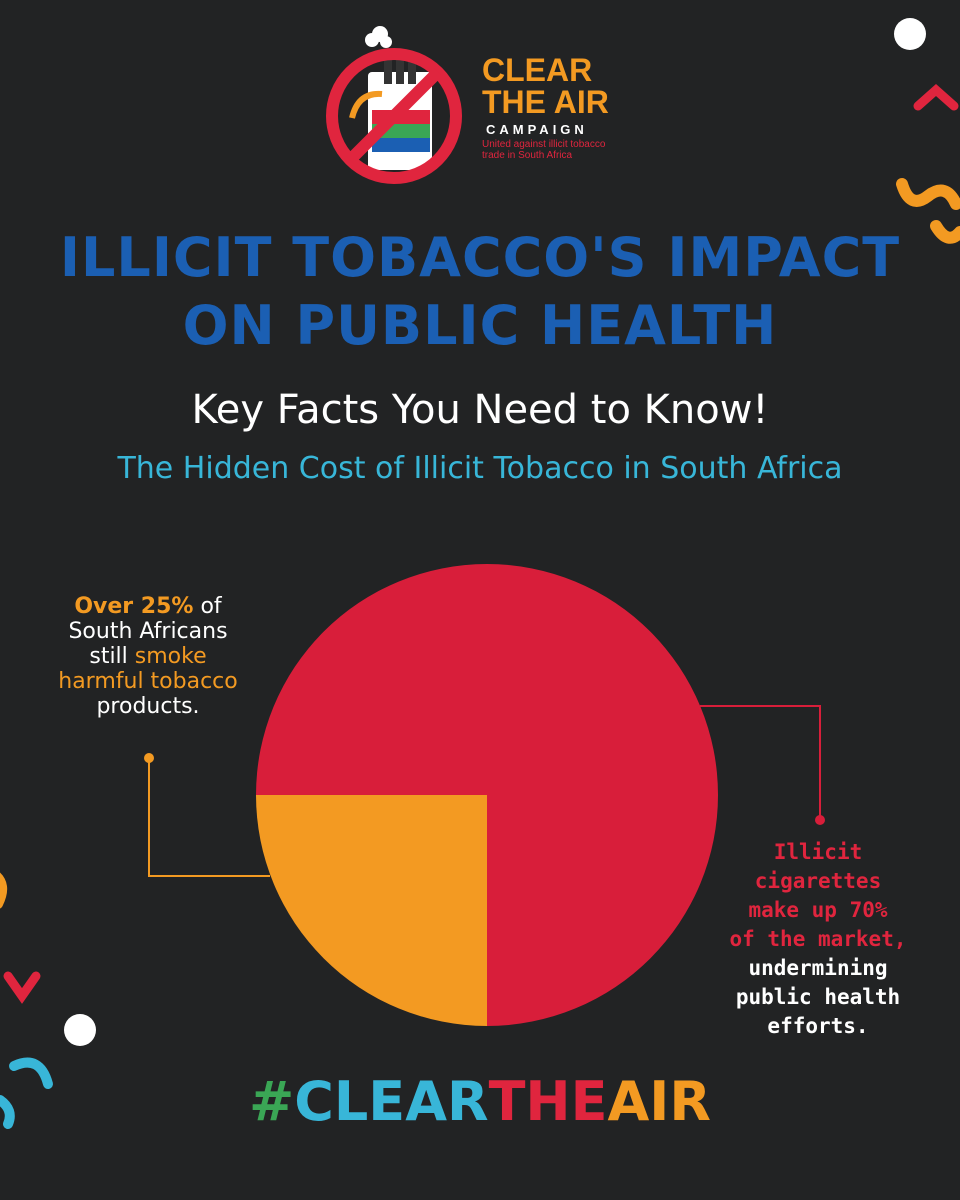 The image size is (960, 1200). I want to click on pie-slice-smokers, so click(371, 910).